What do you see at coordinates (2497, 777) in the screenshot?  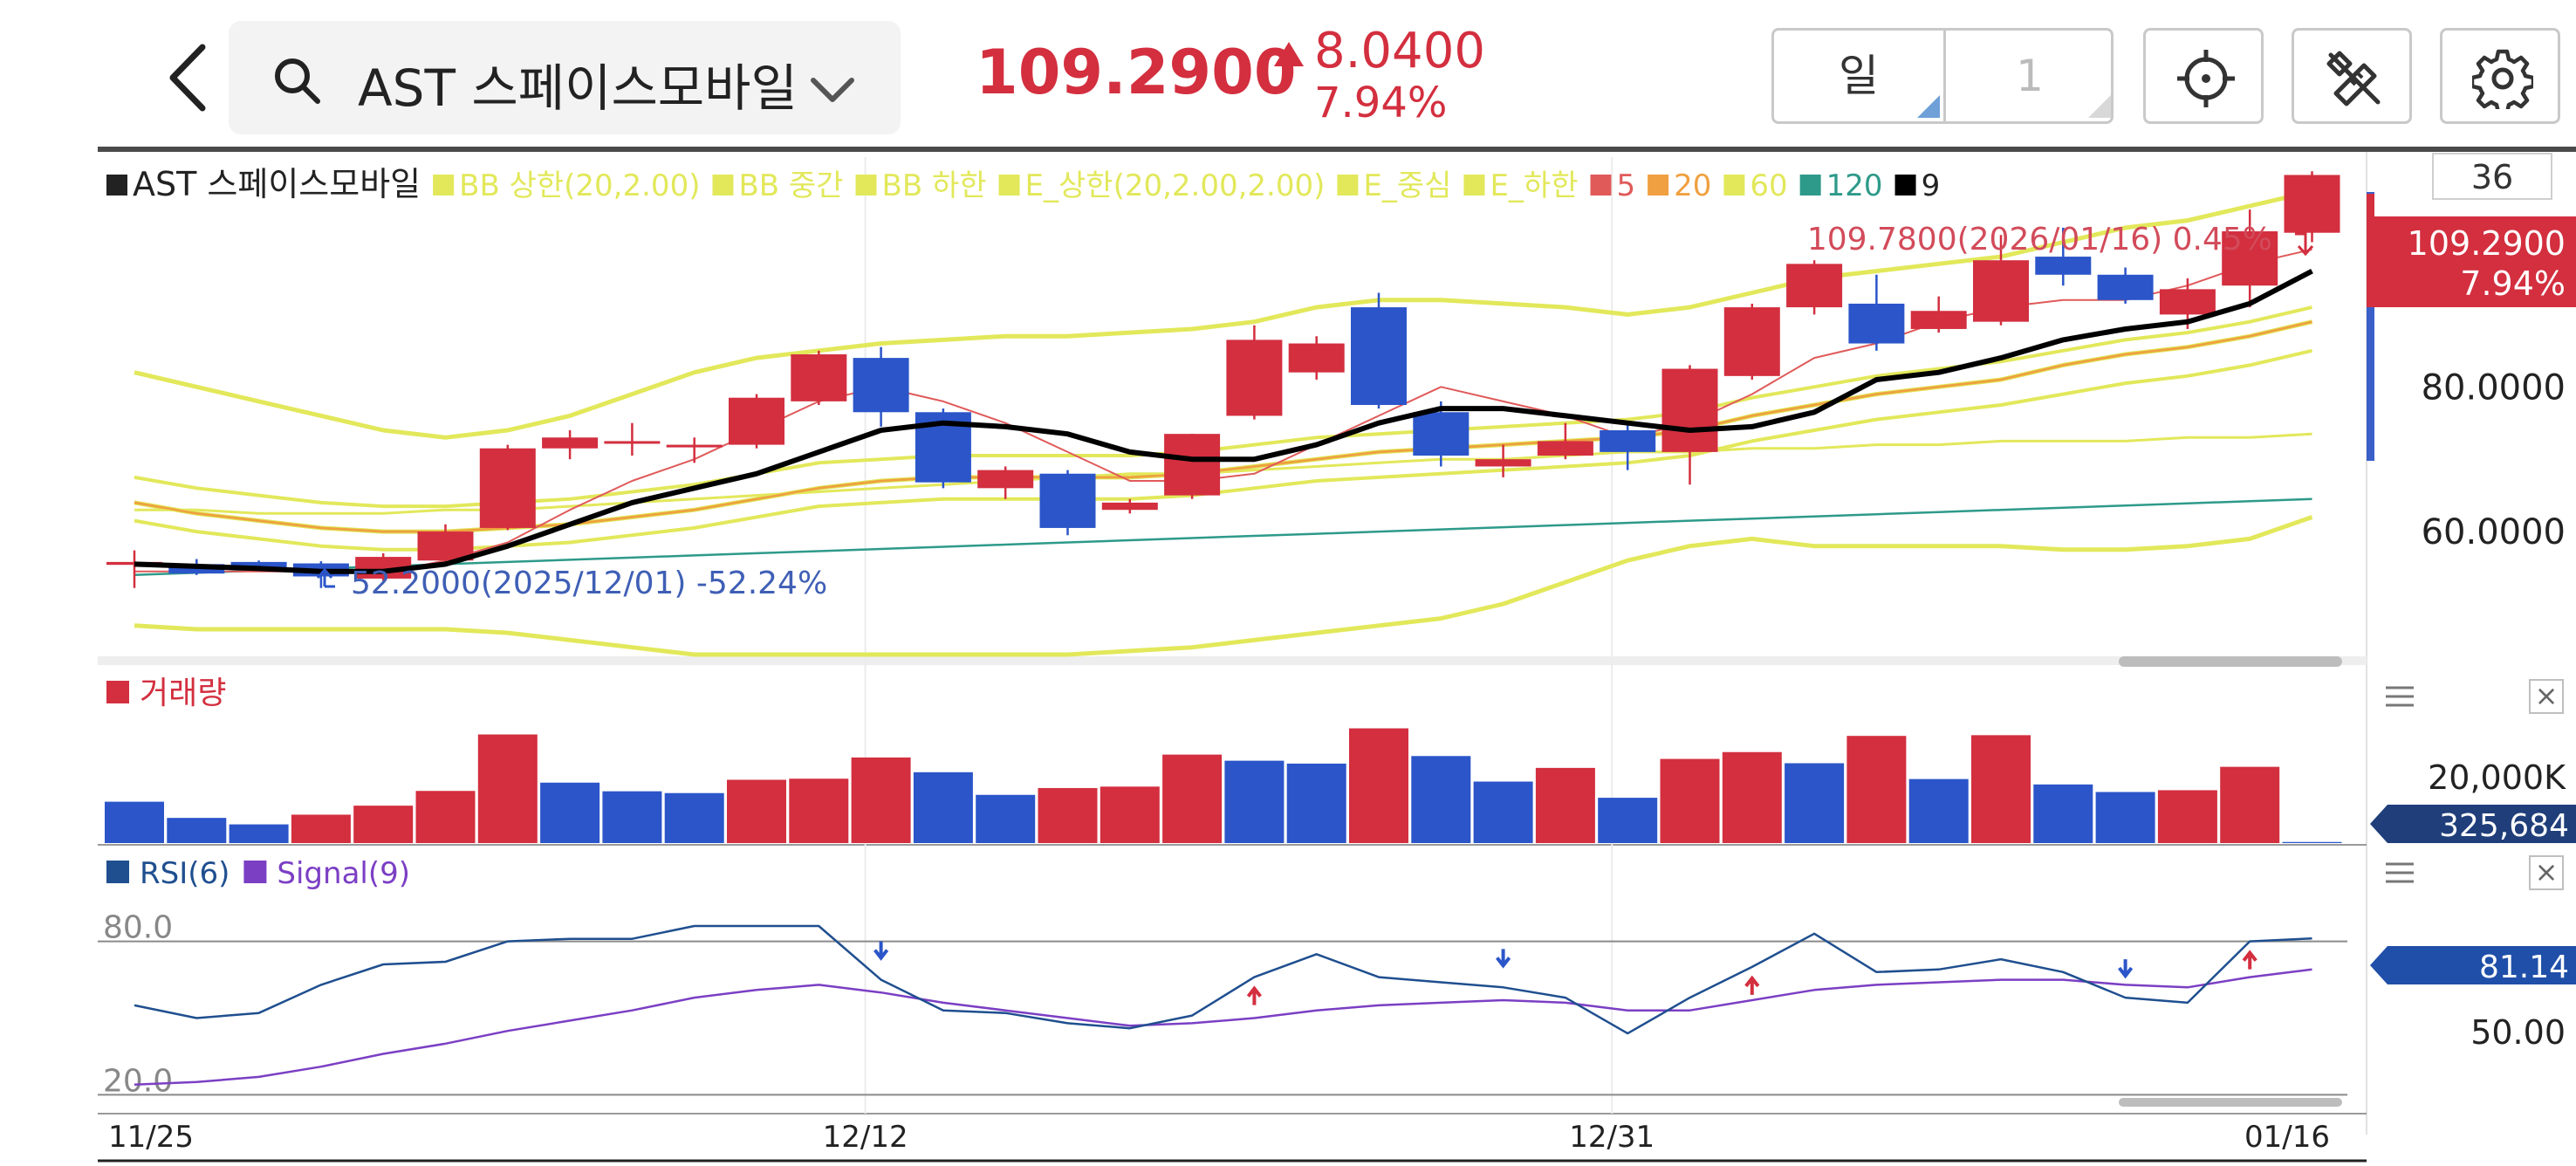 I see `volume-tick-label: 20,000K` at bounding box center [2497, 777].